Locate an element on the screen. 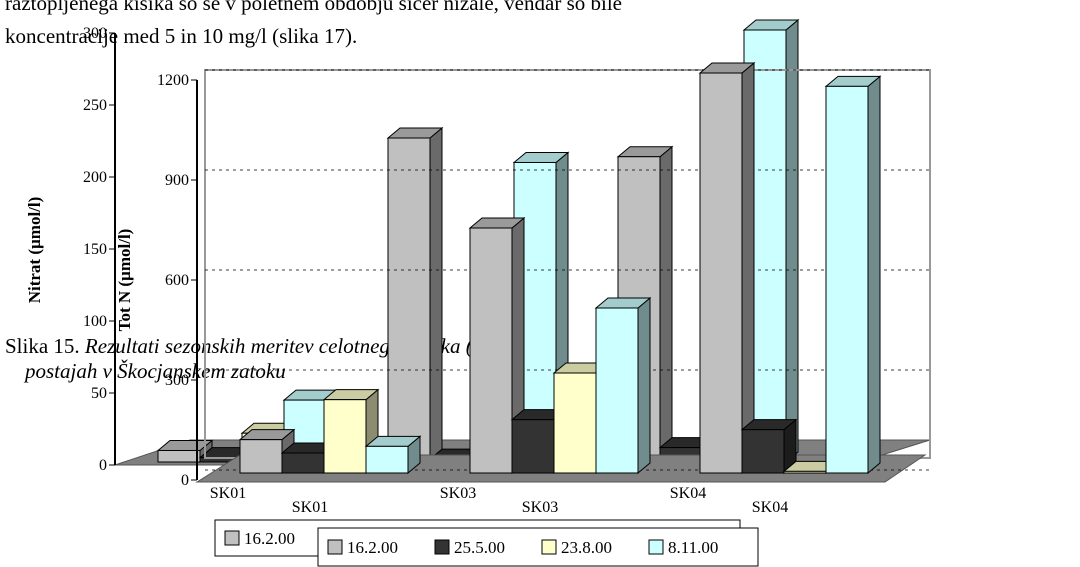  caption-text: postajah v Škocjanskem zatoku is located at coordinates (154, 371).